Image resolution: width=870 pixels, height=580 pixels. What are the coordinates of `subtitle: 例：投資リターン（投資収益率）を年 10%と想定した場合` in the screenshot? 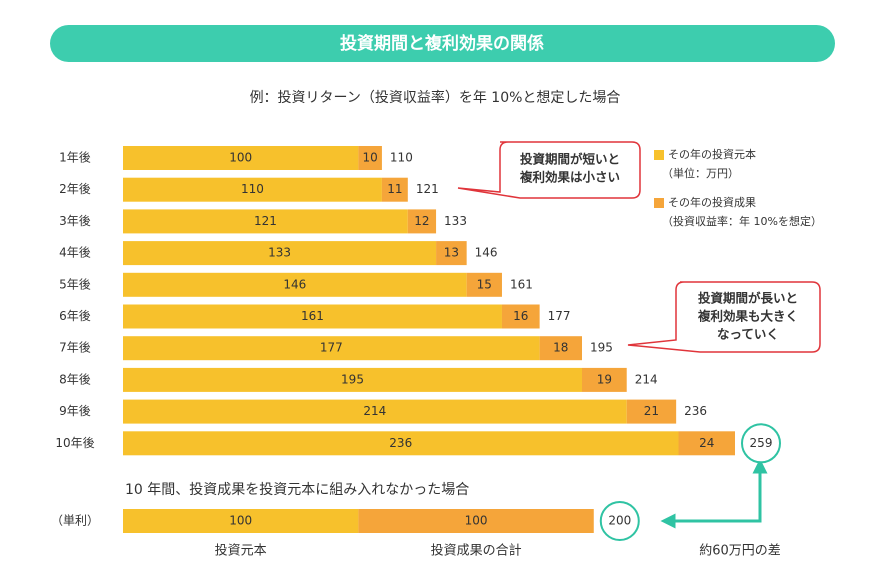 It's located at (435, 97).